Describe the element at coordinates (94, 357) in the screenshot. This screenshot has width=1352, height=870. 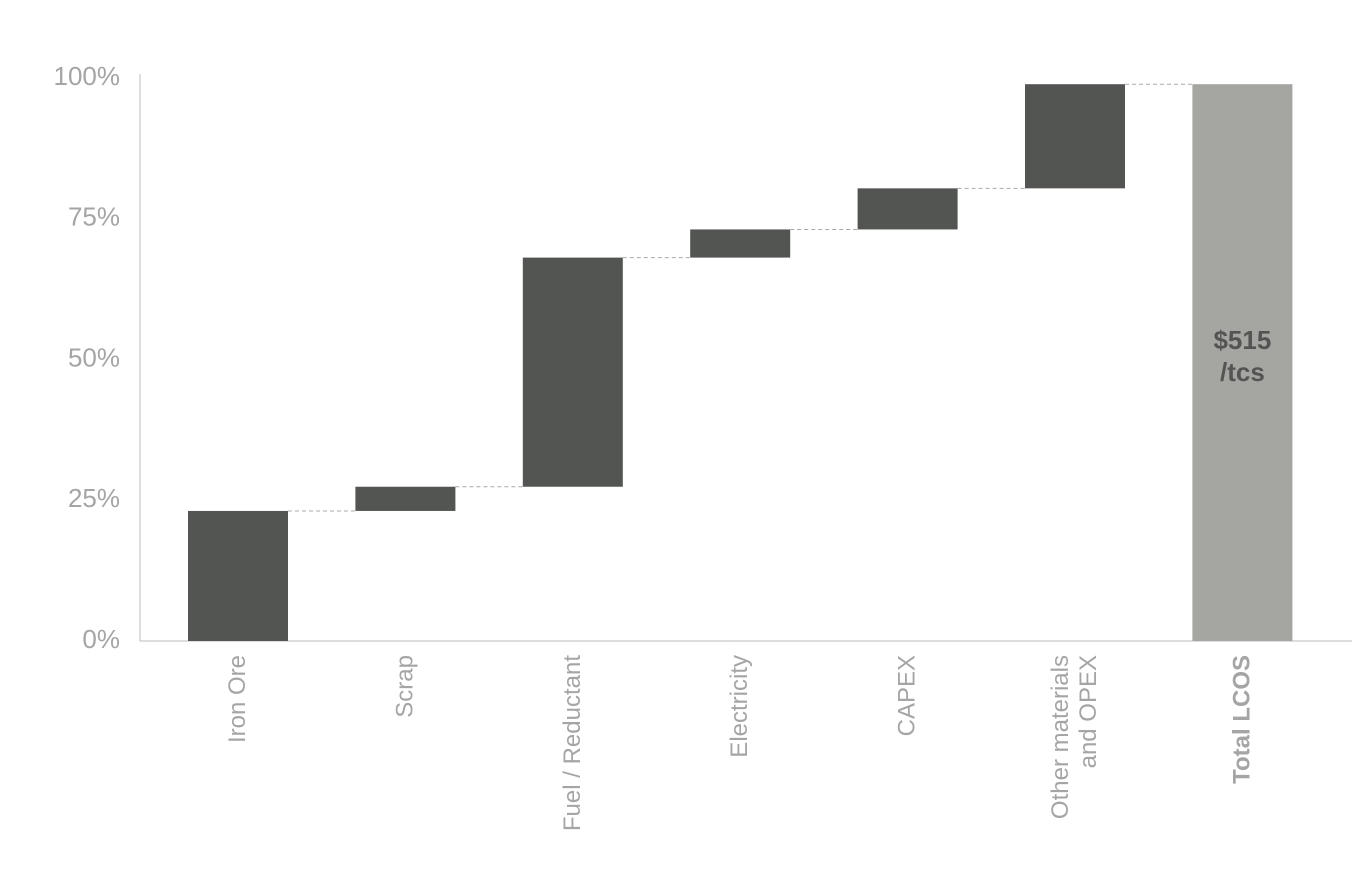
I see `y-tick-label: 50%` at that location.